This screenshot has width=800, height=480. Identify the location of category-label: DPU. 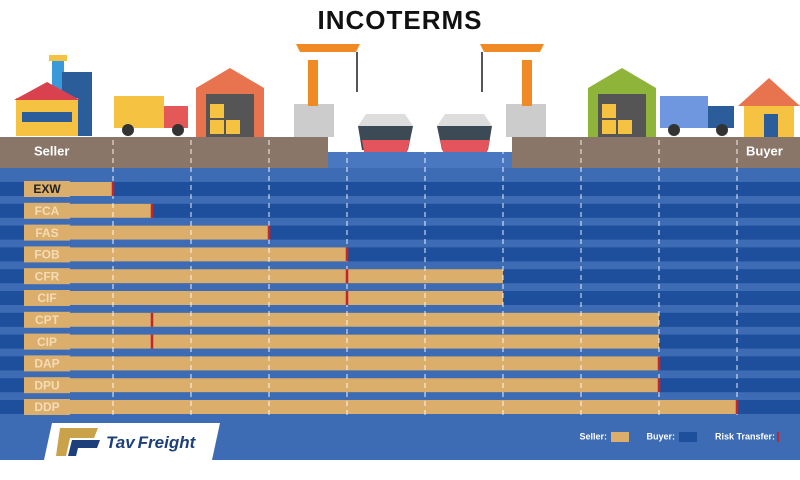
(46, 385).